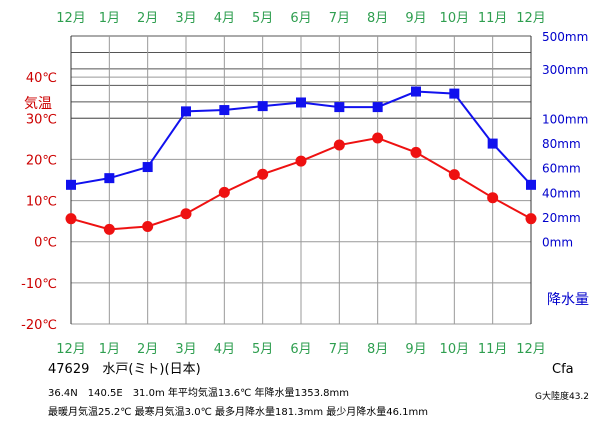 The width and height of the screenshot is (611, 425). Describe the element at coordinates (562, 397) in the screenshot. I see `continentality-index: G大陸度43.2` at that location.